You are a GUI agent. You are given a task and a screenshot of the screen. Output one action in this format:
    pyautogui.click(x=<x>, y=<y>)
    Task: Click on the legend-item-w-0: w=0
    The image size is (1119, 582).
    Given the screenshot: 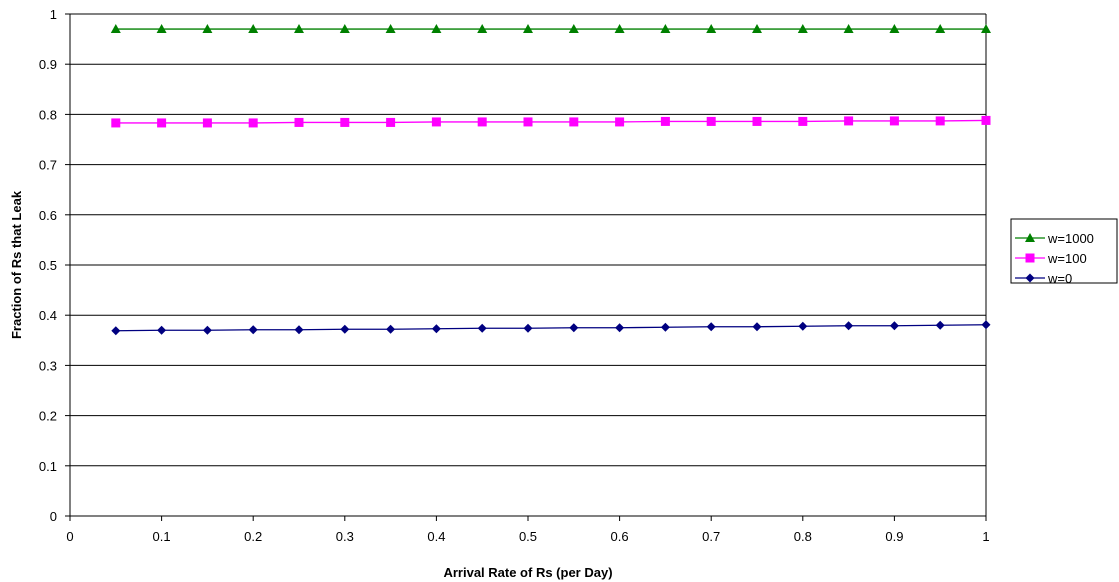 What is the action you would take?
    pyautogui.click(x=1043, y=278)
    